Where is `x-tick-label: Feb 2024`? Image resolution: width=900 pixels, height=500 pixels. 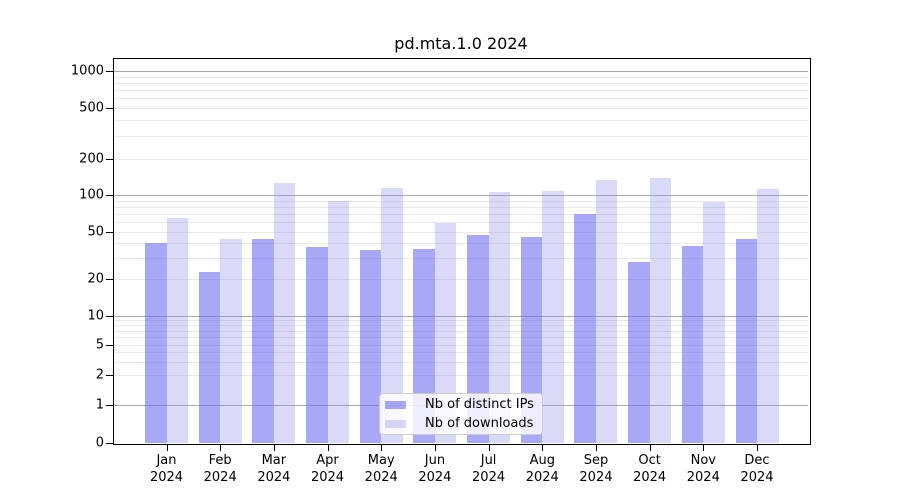
x-tick-label: Feb 2024 is located at coordinates (220, 469).